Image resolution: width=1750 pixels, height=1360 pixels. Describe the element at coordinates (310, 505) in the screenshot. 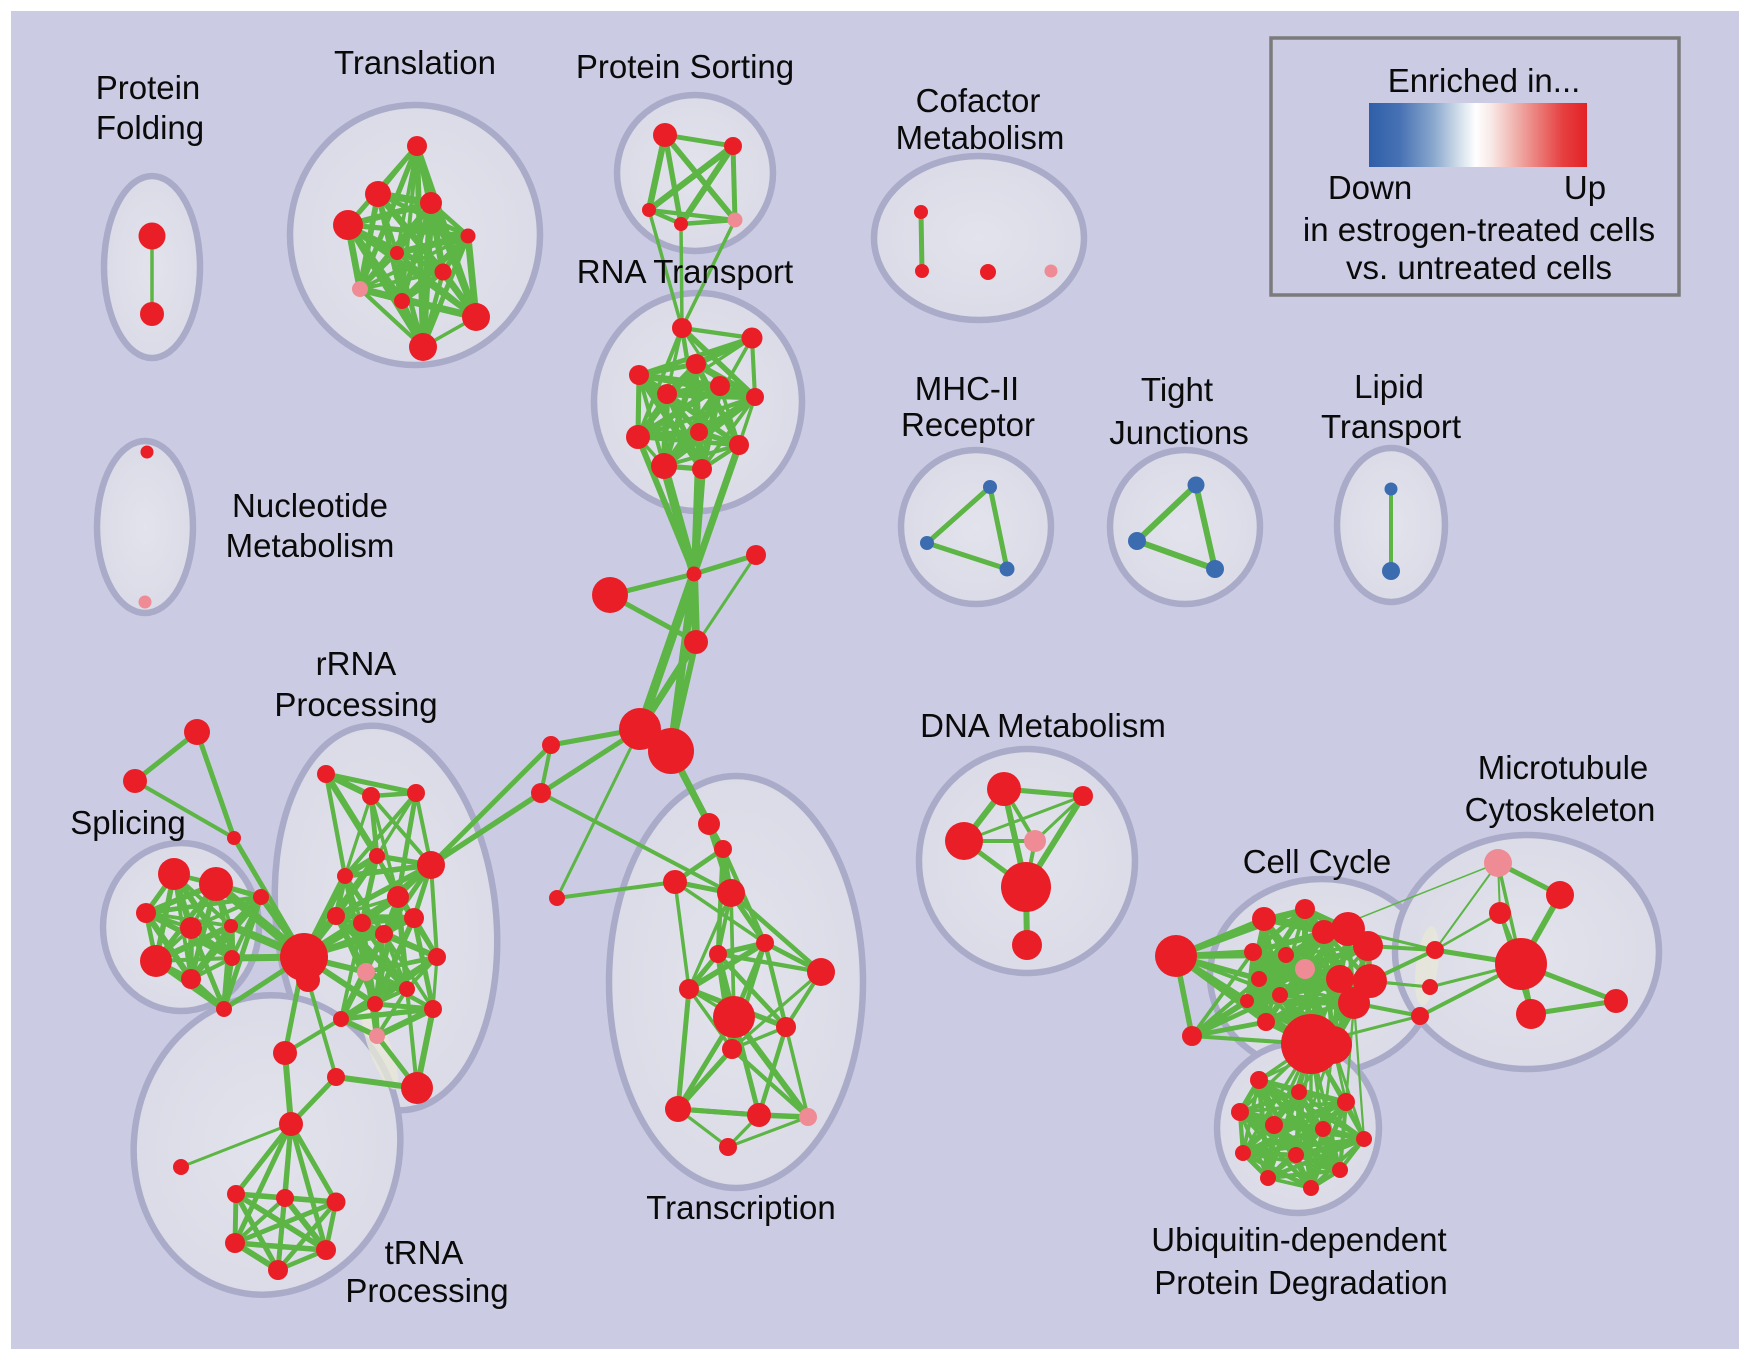

I see `svg-text: Nucleotide` at that location.